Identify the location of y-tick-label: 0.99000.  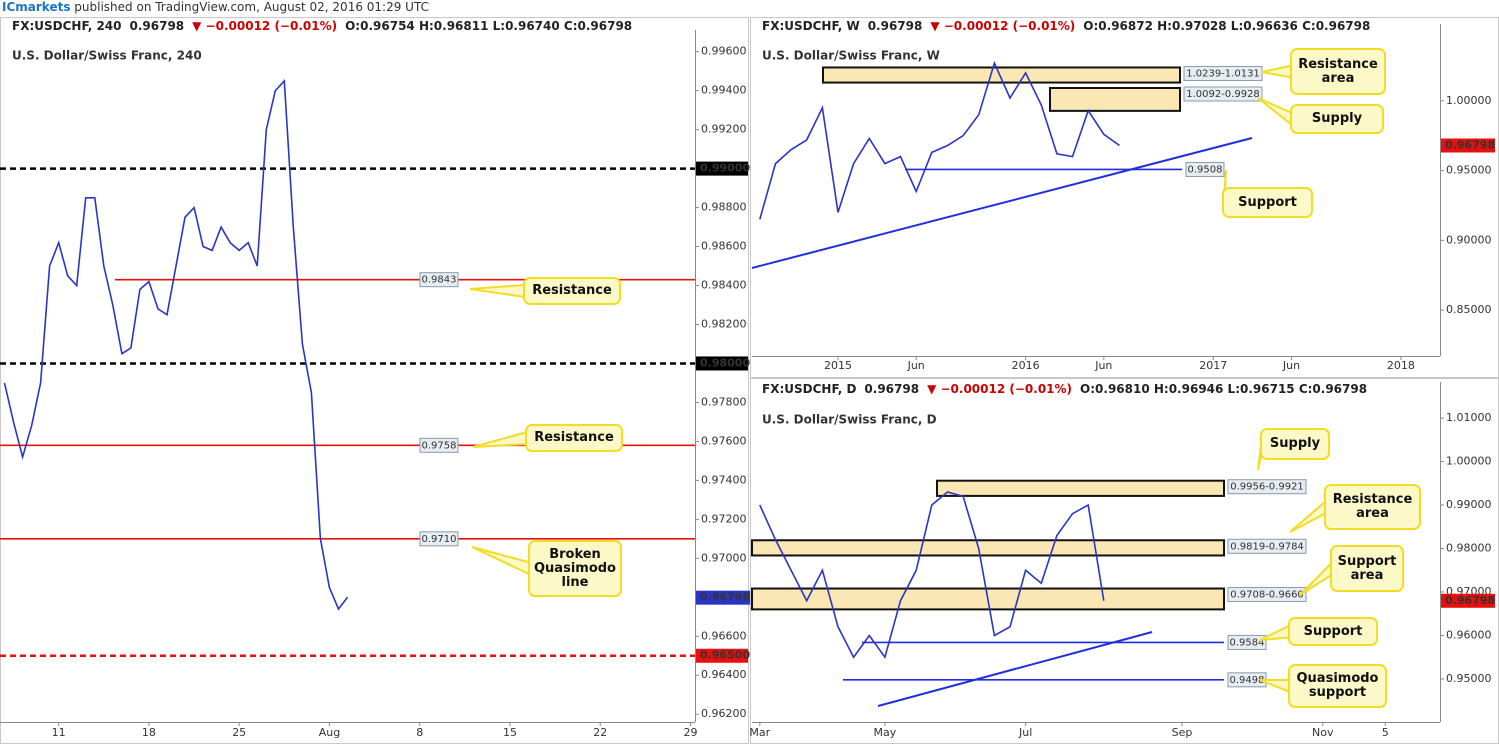
(1469, 504).